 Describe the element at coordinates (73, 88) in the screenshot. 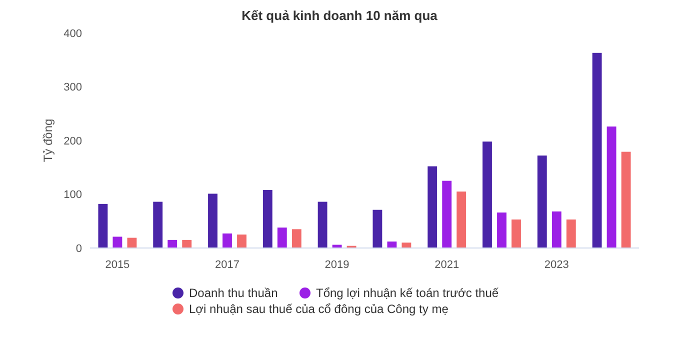

I see `y-tick-label: 300` at that location.